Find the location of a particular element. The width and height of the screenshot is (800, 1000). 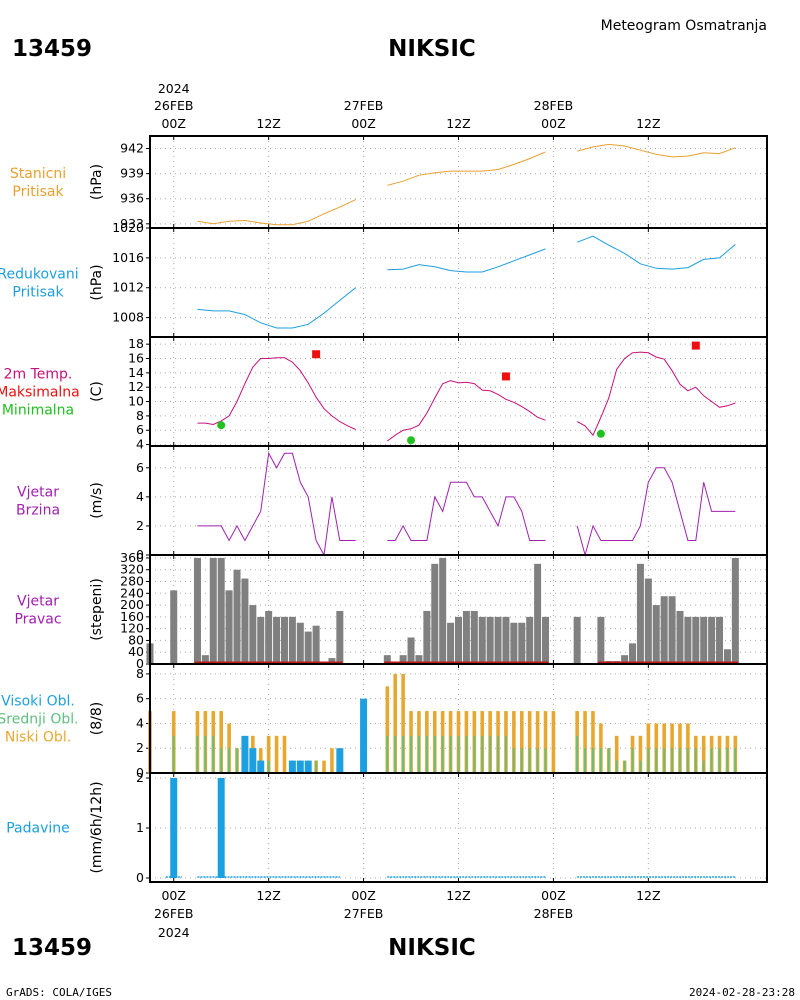

y-tick-label: 240 is located at coordinates (132, 592).